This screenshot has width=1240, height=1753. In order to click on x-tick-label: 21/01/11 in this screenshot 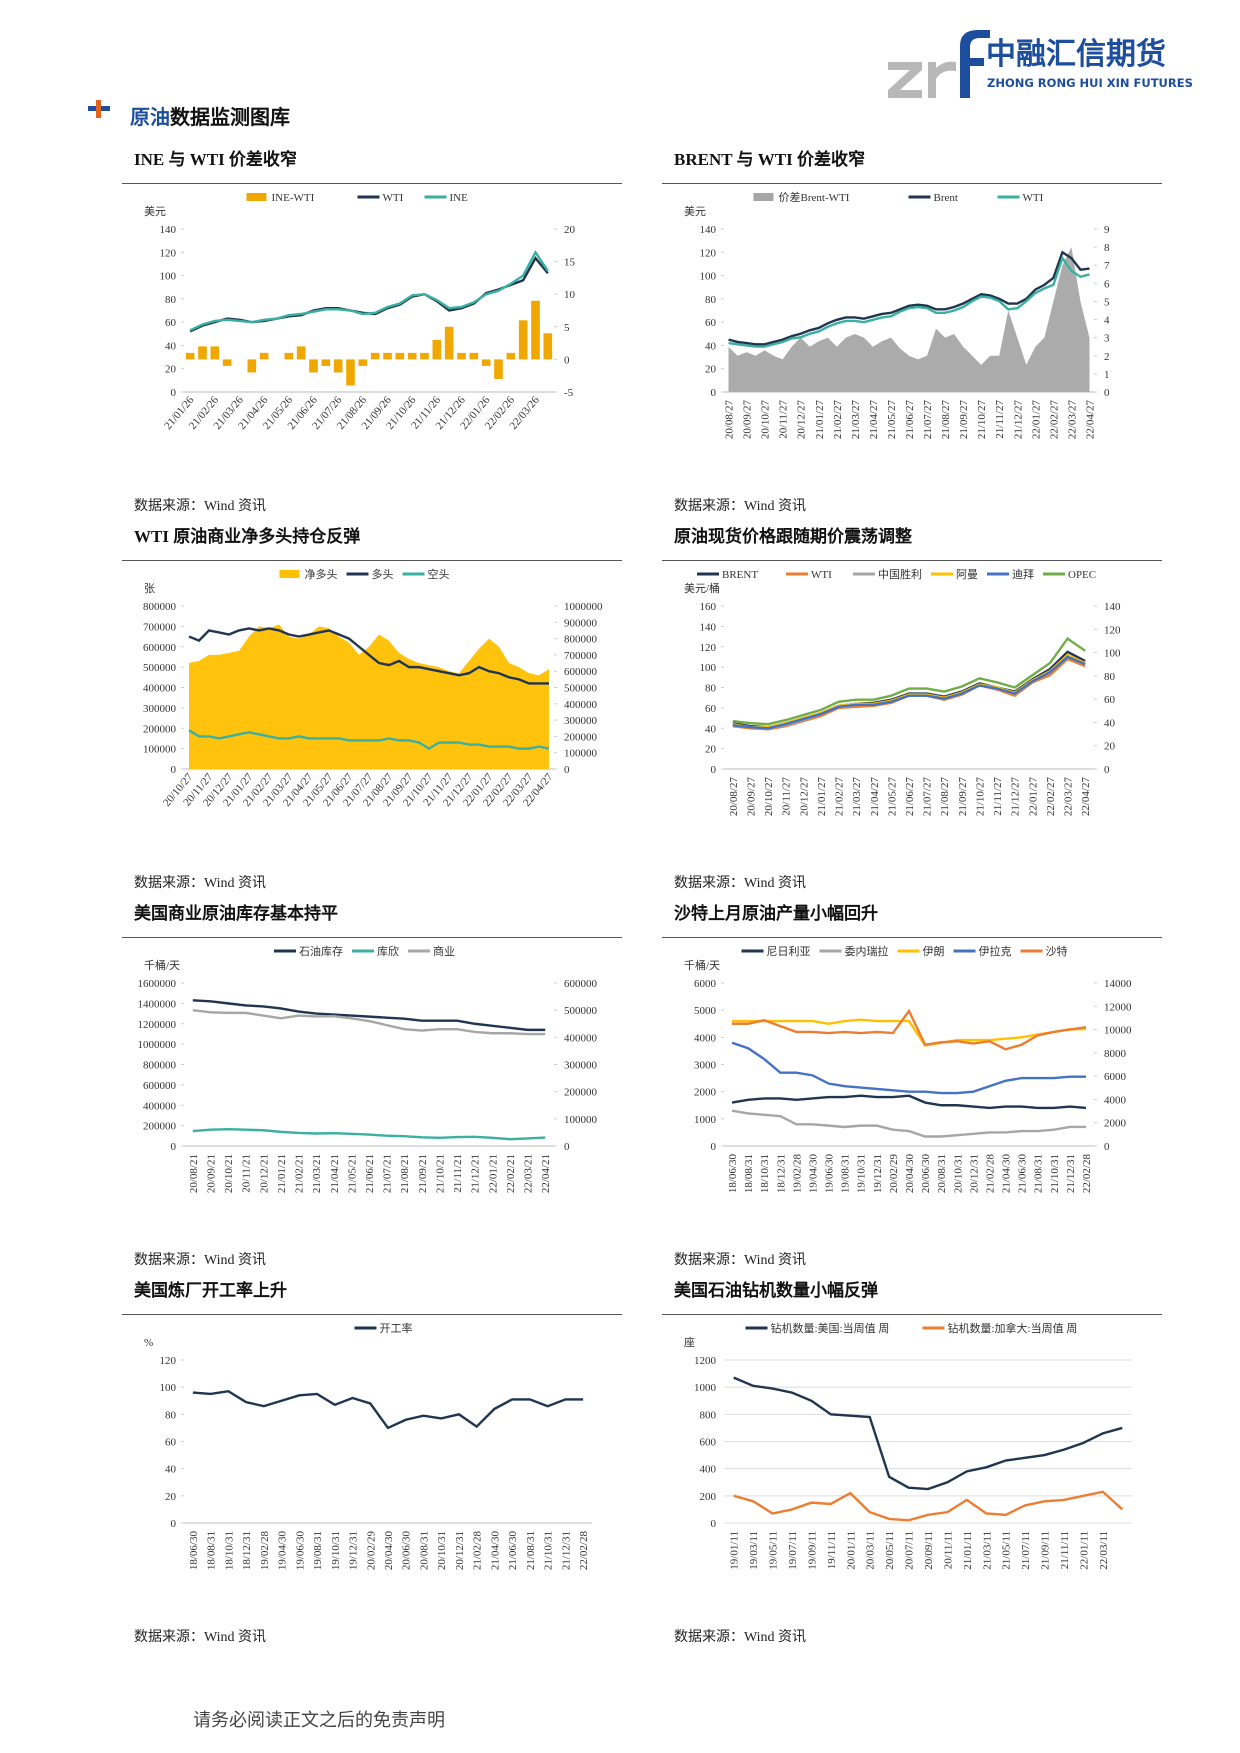, I will do `click(968, 1550)`.